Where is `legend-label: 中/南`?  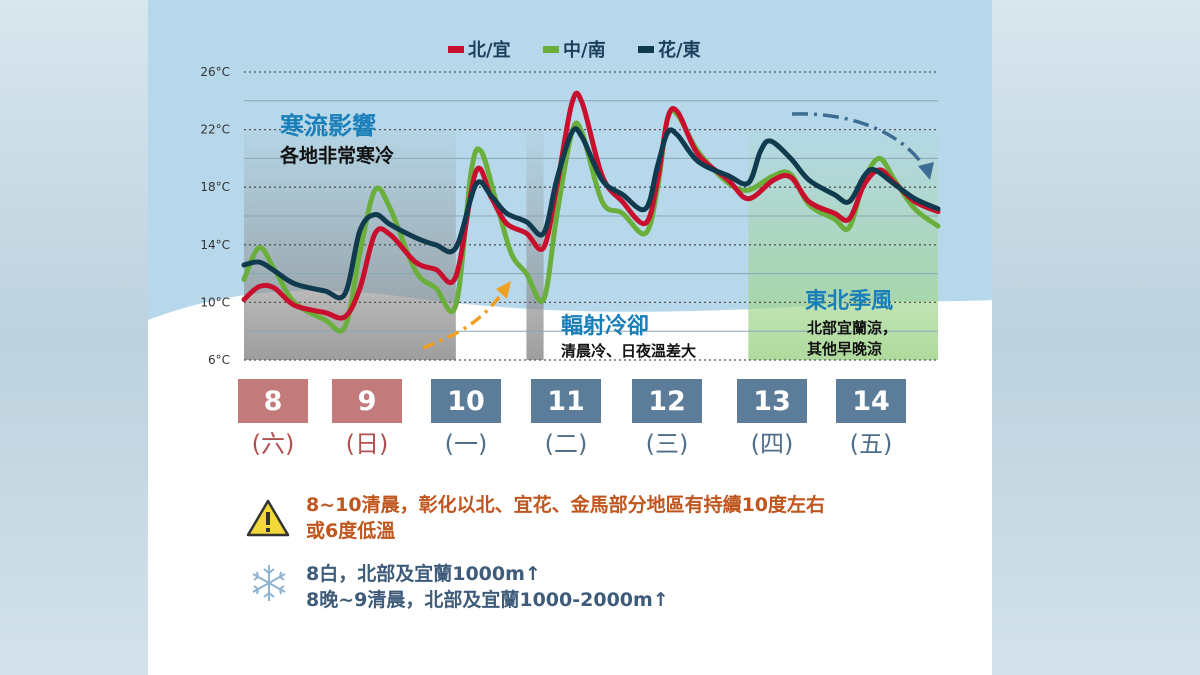
legend-label: 中/南 is located at coordinates (584, 50).